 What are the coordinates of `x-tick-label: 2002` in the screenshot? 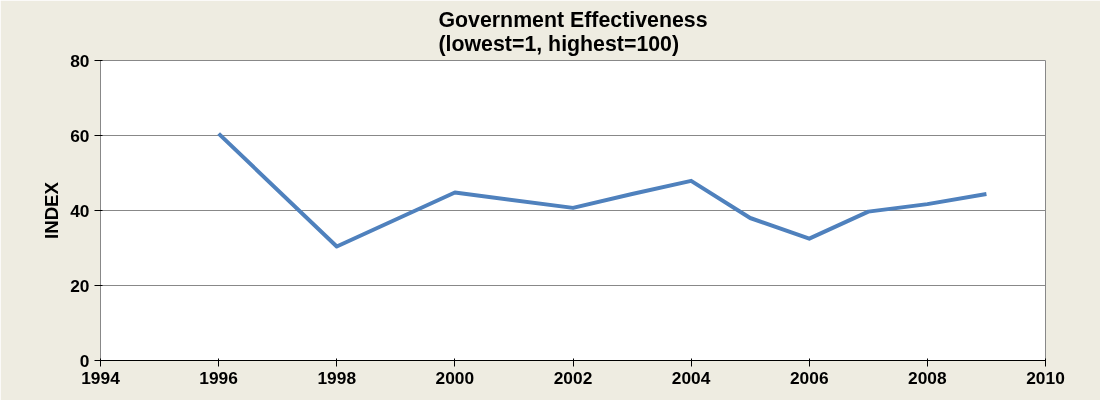 It's located at (573, 377).